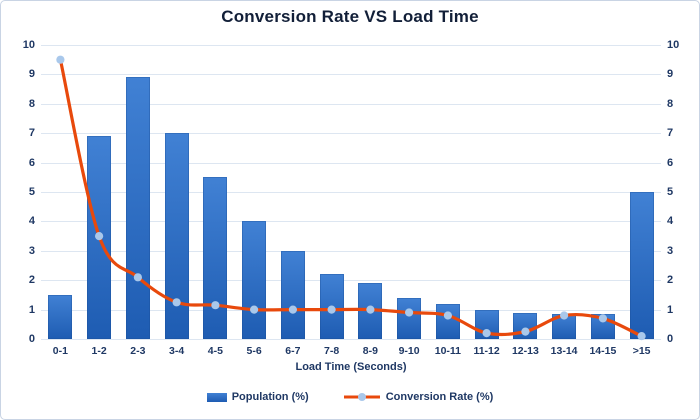  I want to click on y-axis-tick-left: 7, so click(31, 133).